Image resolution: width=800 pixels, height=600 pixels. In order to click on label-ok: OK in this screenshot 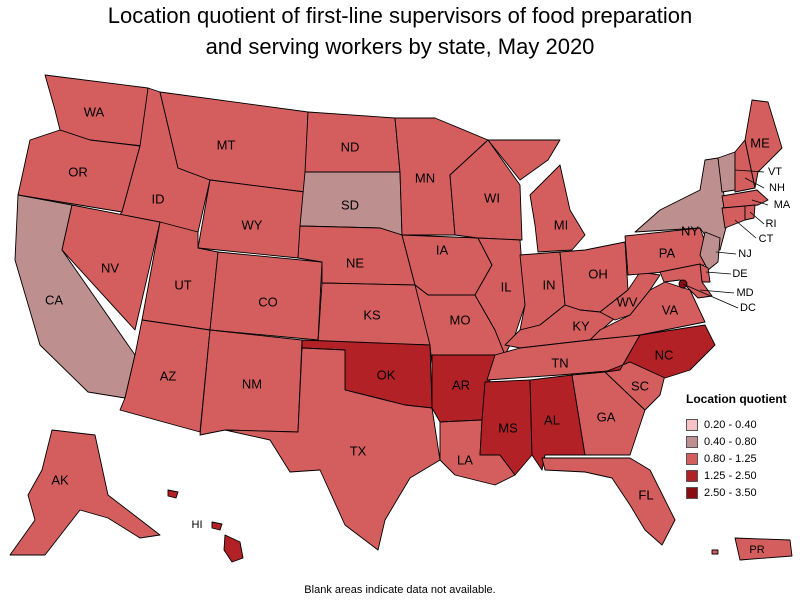, I will do `click(386, 375)`.